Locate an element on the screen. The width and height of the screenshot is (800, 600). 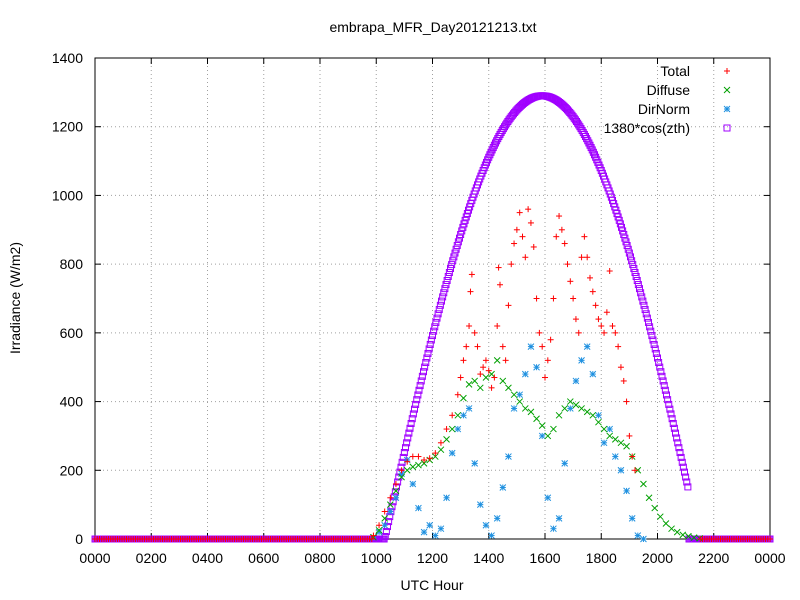
series-diffuse is located at coordinates (537, 449).